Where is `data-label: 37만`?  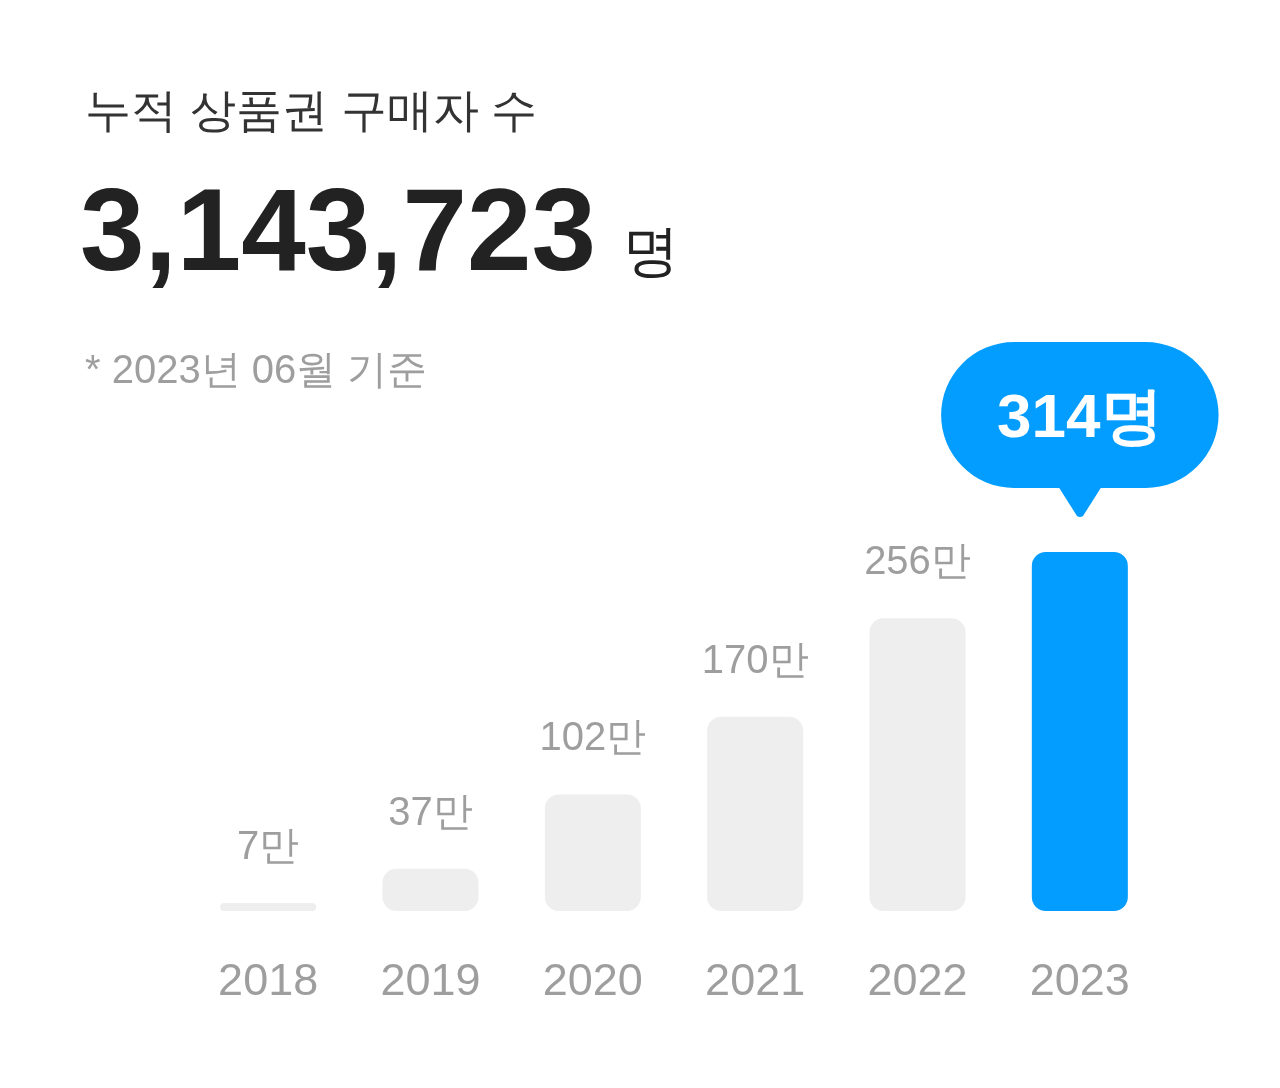 data-label: 37만 is located at coordinates (430, 810).